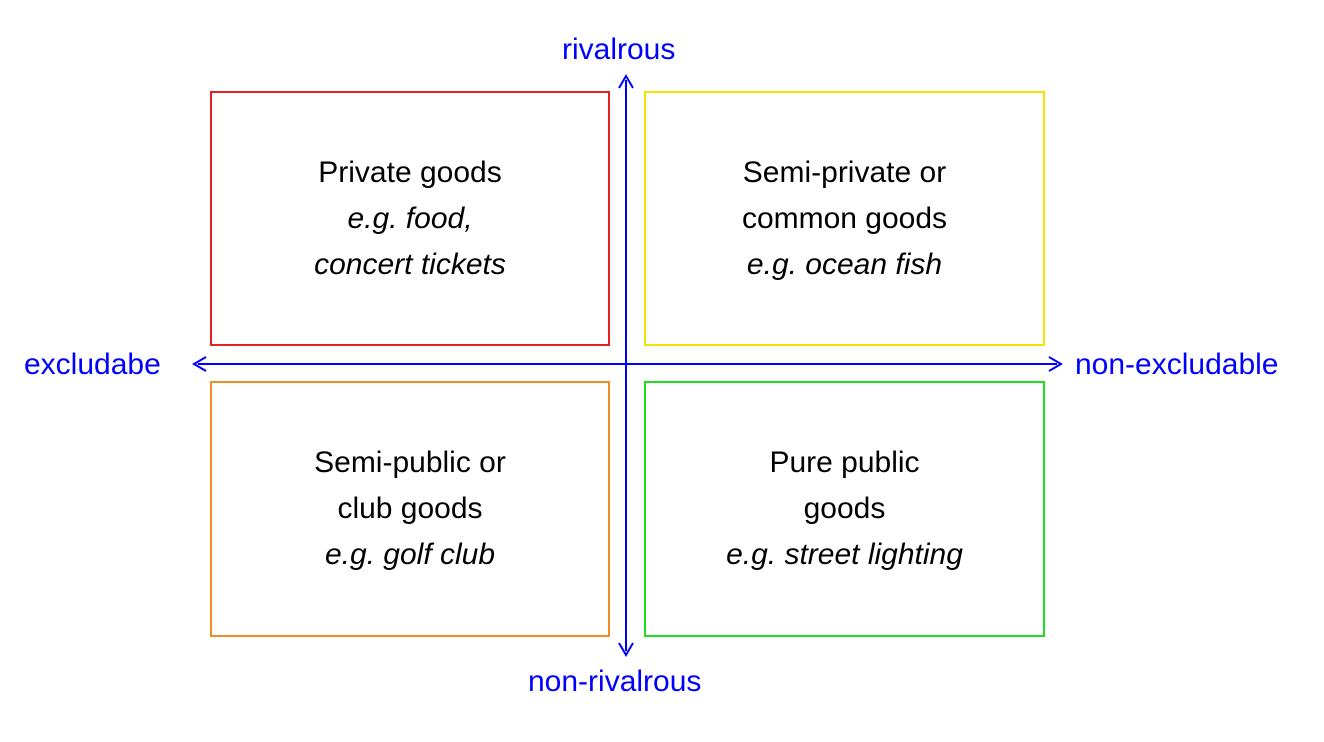  I want to click on quadrant-title-line: common goods, so click(844, 218).